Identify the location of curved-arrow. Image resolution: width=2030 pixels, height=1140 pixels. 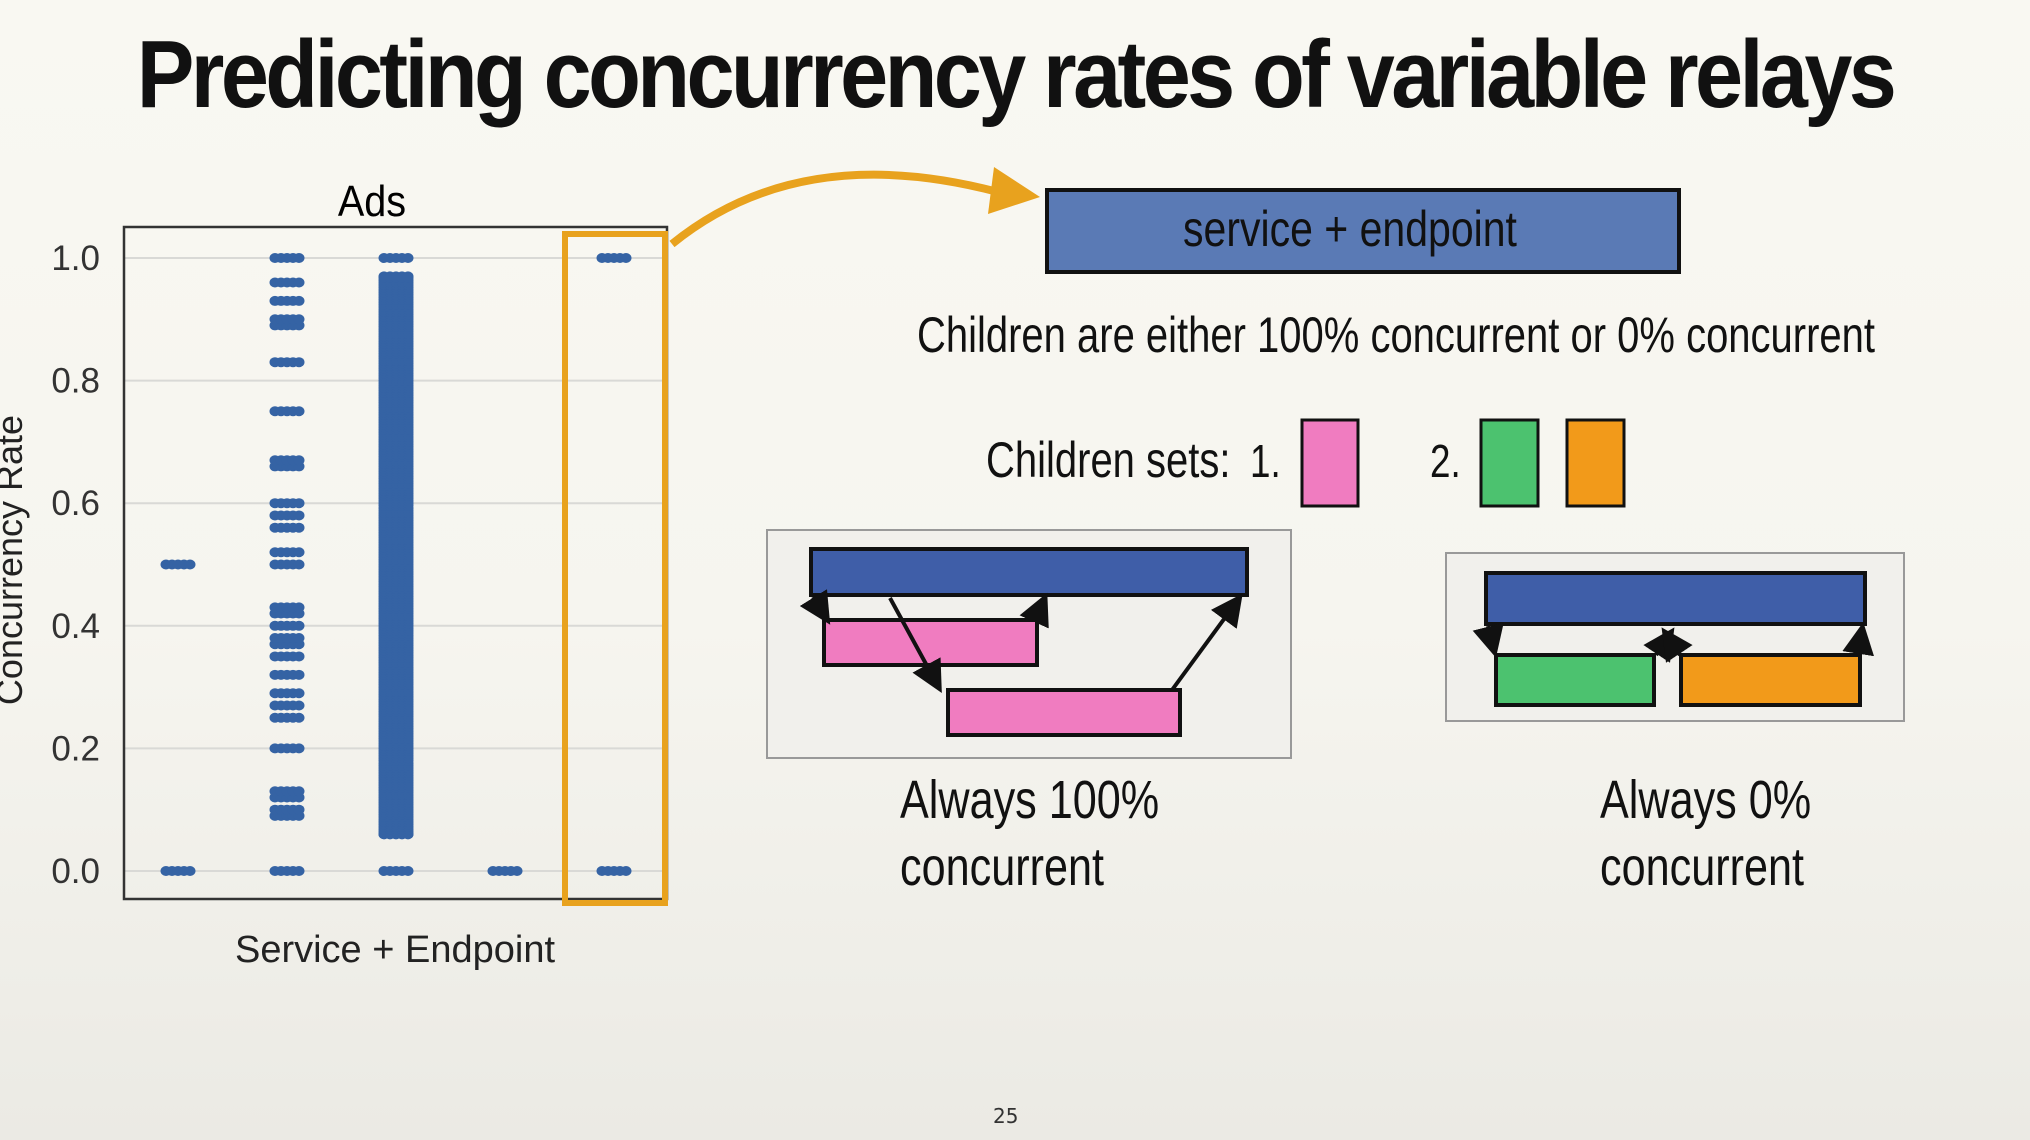
(834, 209).